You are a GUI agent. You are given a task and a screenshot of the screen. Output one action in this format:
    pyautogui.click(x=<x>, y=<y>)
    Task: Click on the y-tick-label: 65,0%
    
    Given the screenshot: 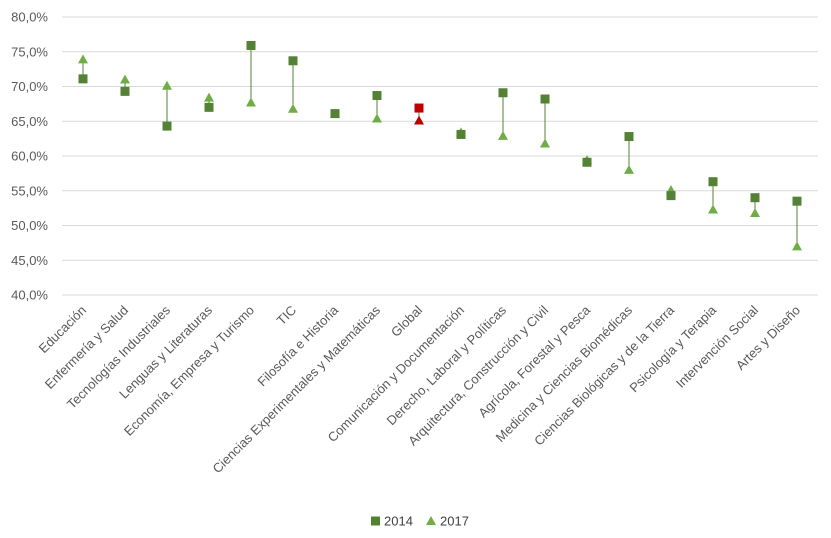 What is the action you would take?
    pyautogui.click(x=29, y=121)
    